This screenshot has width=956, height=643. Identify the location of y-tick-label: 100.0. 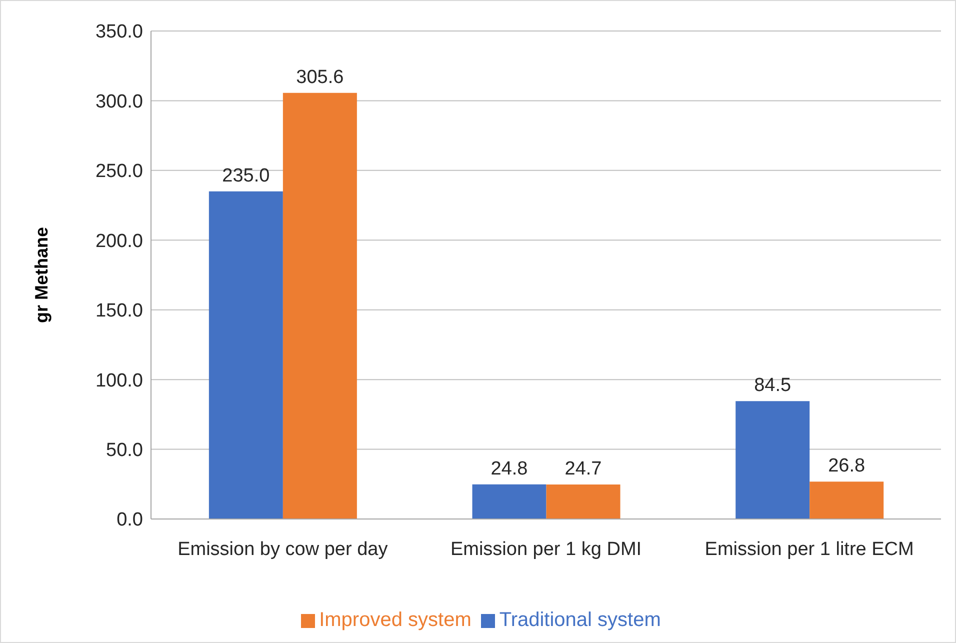
(119, 381).